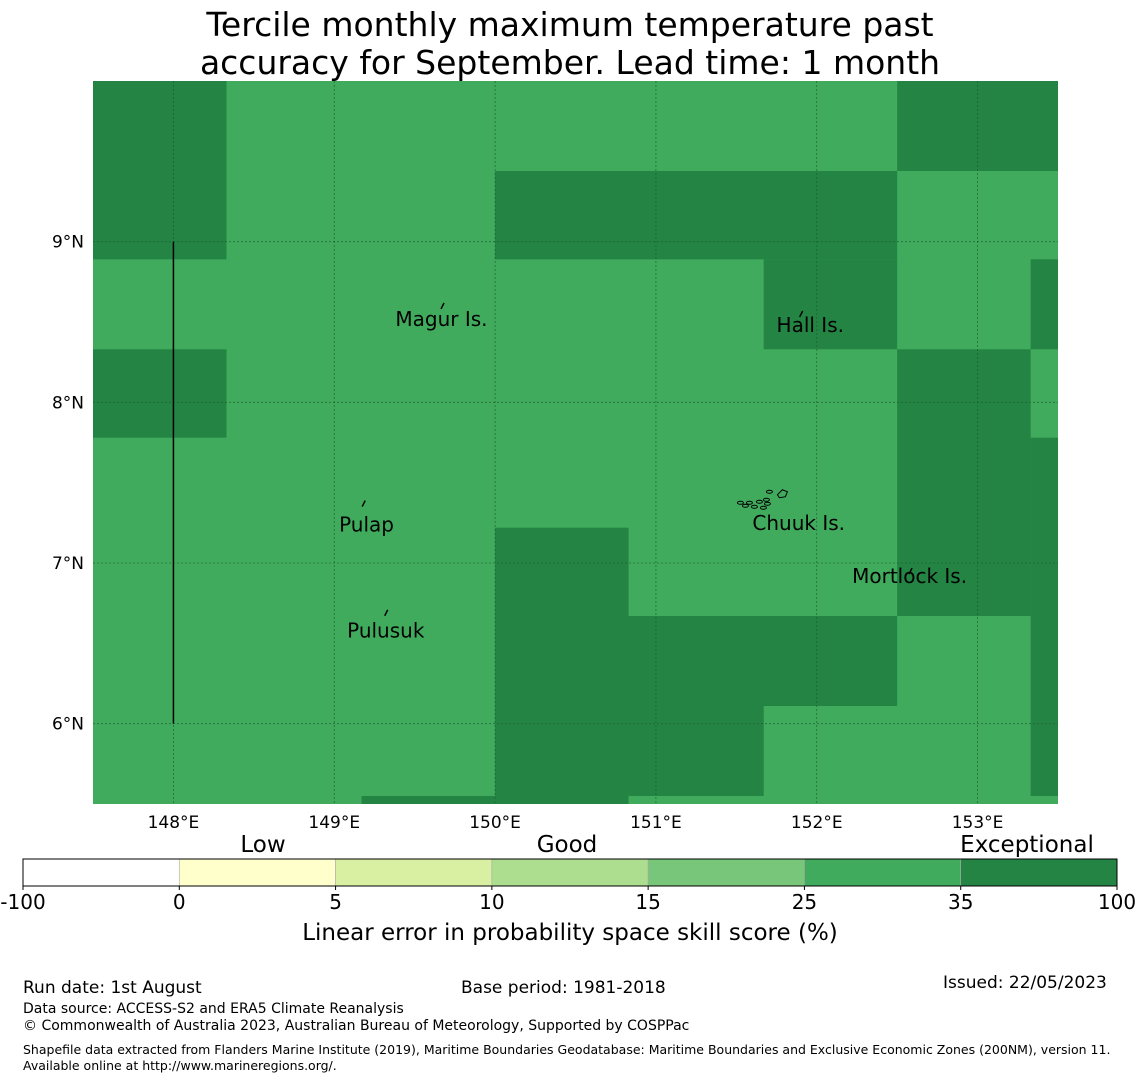  Describe the element at coordinates (22, 902) in the screenshot. I see `colorbar-tick-label-0: -100` at that location.